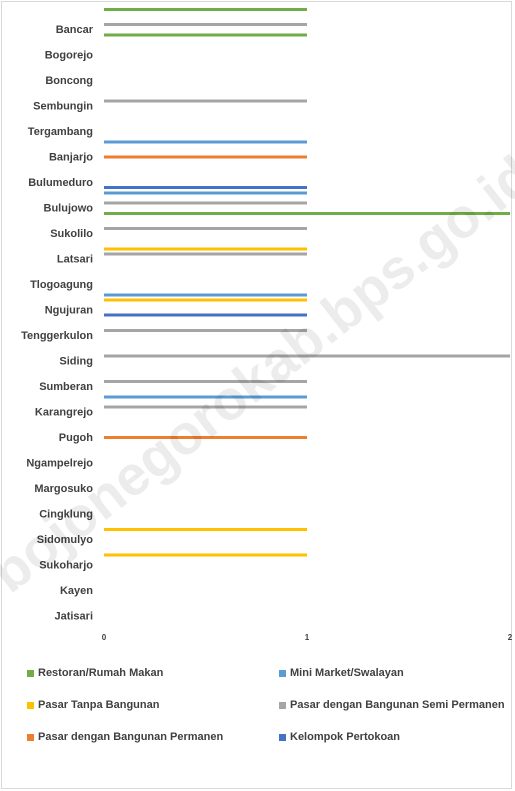  I want to click on x-axis-ticks: 0 1 2, so click(307, 637).